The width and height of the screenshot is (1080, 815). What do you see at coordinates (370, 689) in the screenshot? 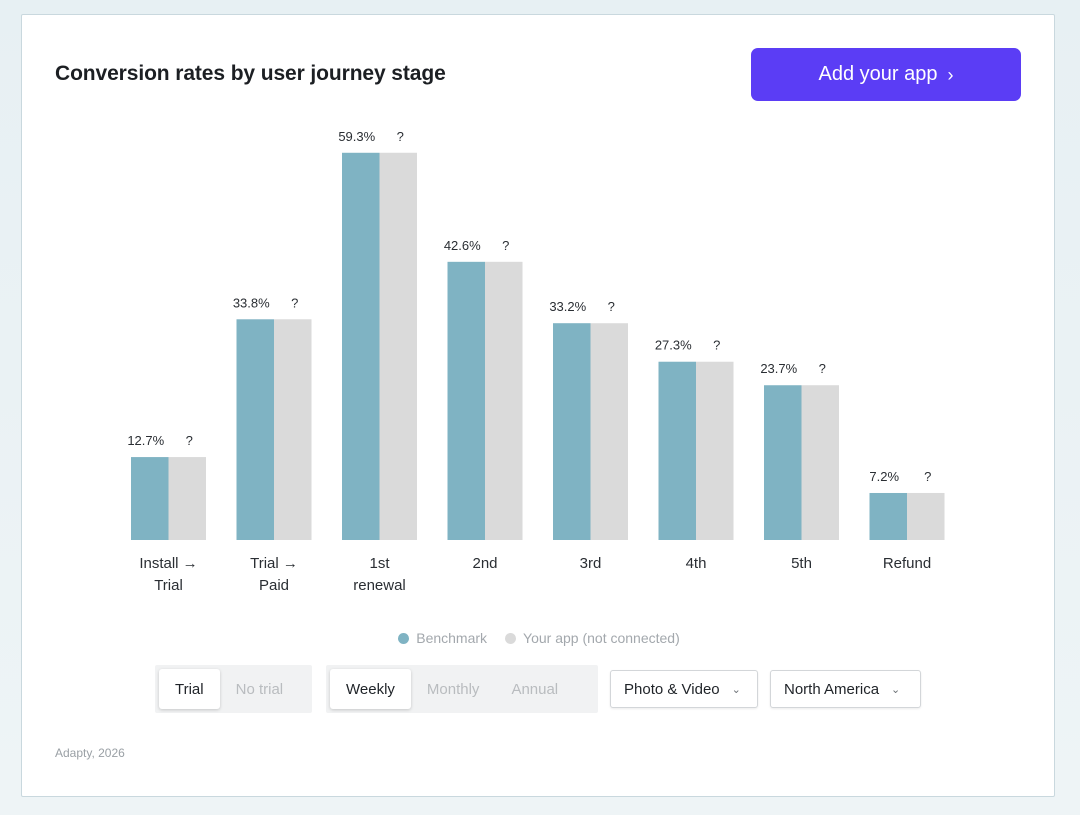
I see `period-option-weekly: Weekly` at bounding box center [370, 689].